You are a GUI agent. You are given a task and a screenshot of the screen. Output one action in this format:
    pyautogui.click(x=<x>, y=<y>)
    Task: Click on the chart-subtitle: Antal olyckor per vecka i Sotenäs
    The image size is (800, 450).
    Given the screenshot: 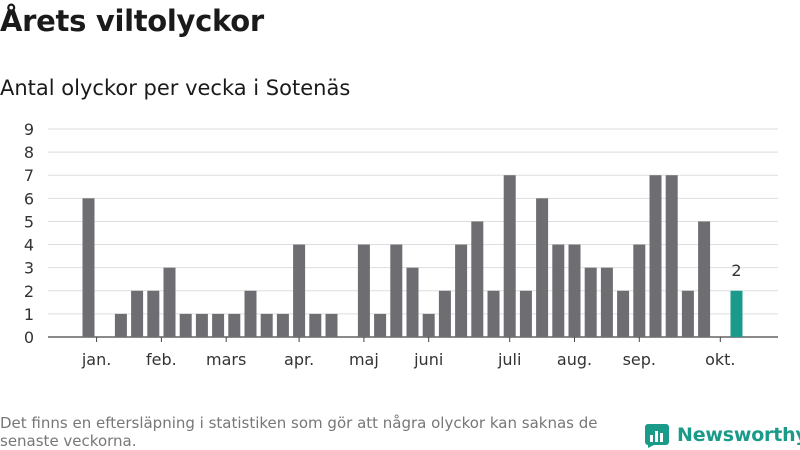 What is the action you would take?
    pyautogui.click(x=175, y=88)
    